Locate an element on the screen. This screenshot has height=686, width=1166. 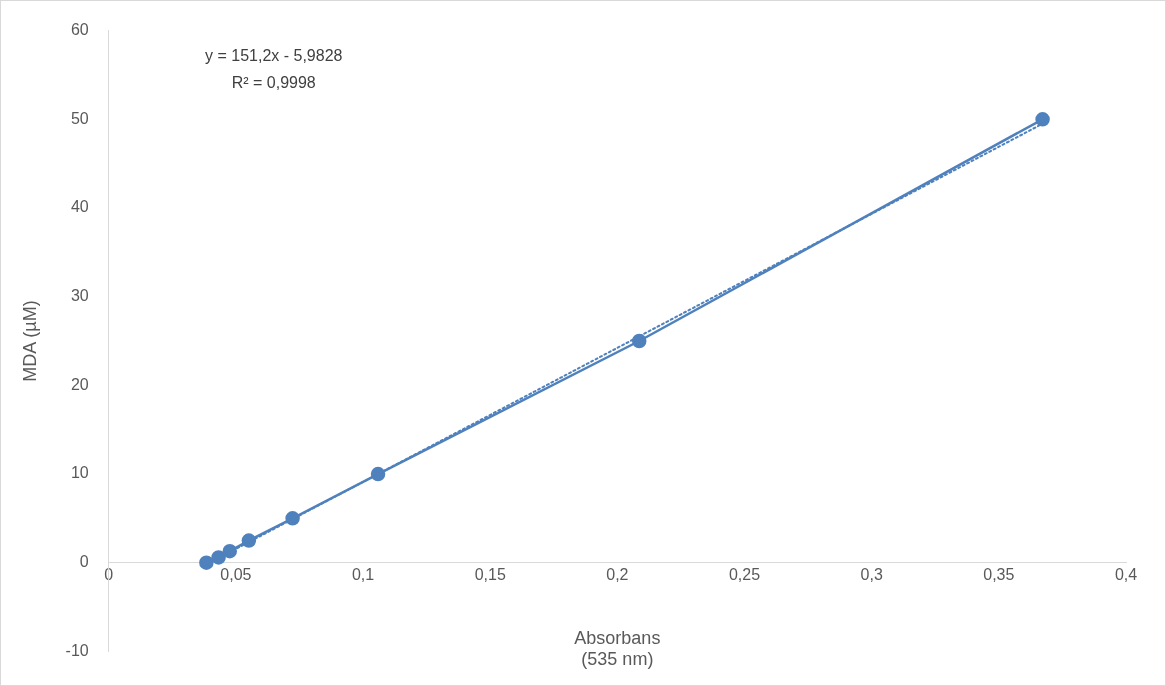
y-tick-label: 0 is located at coordinates (84, 562).